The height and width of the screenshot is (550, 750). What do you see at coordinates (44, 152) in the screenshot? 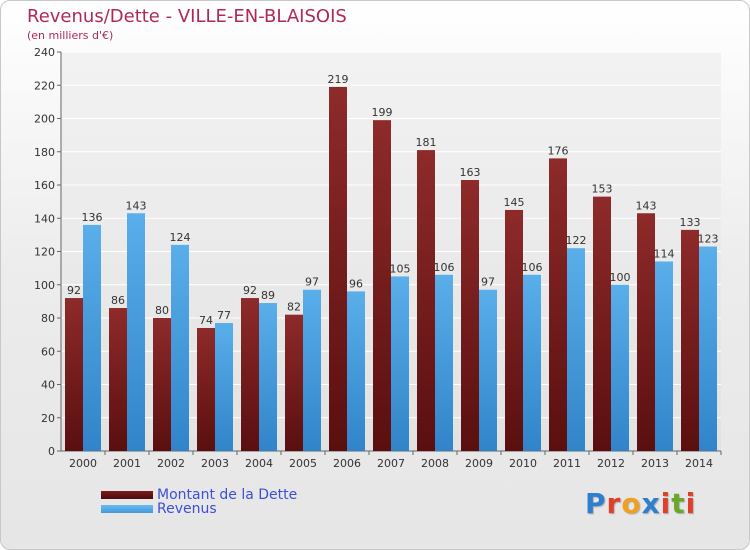
I see `y-tick-label: 180` at bounding box center [44, 152].